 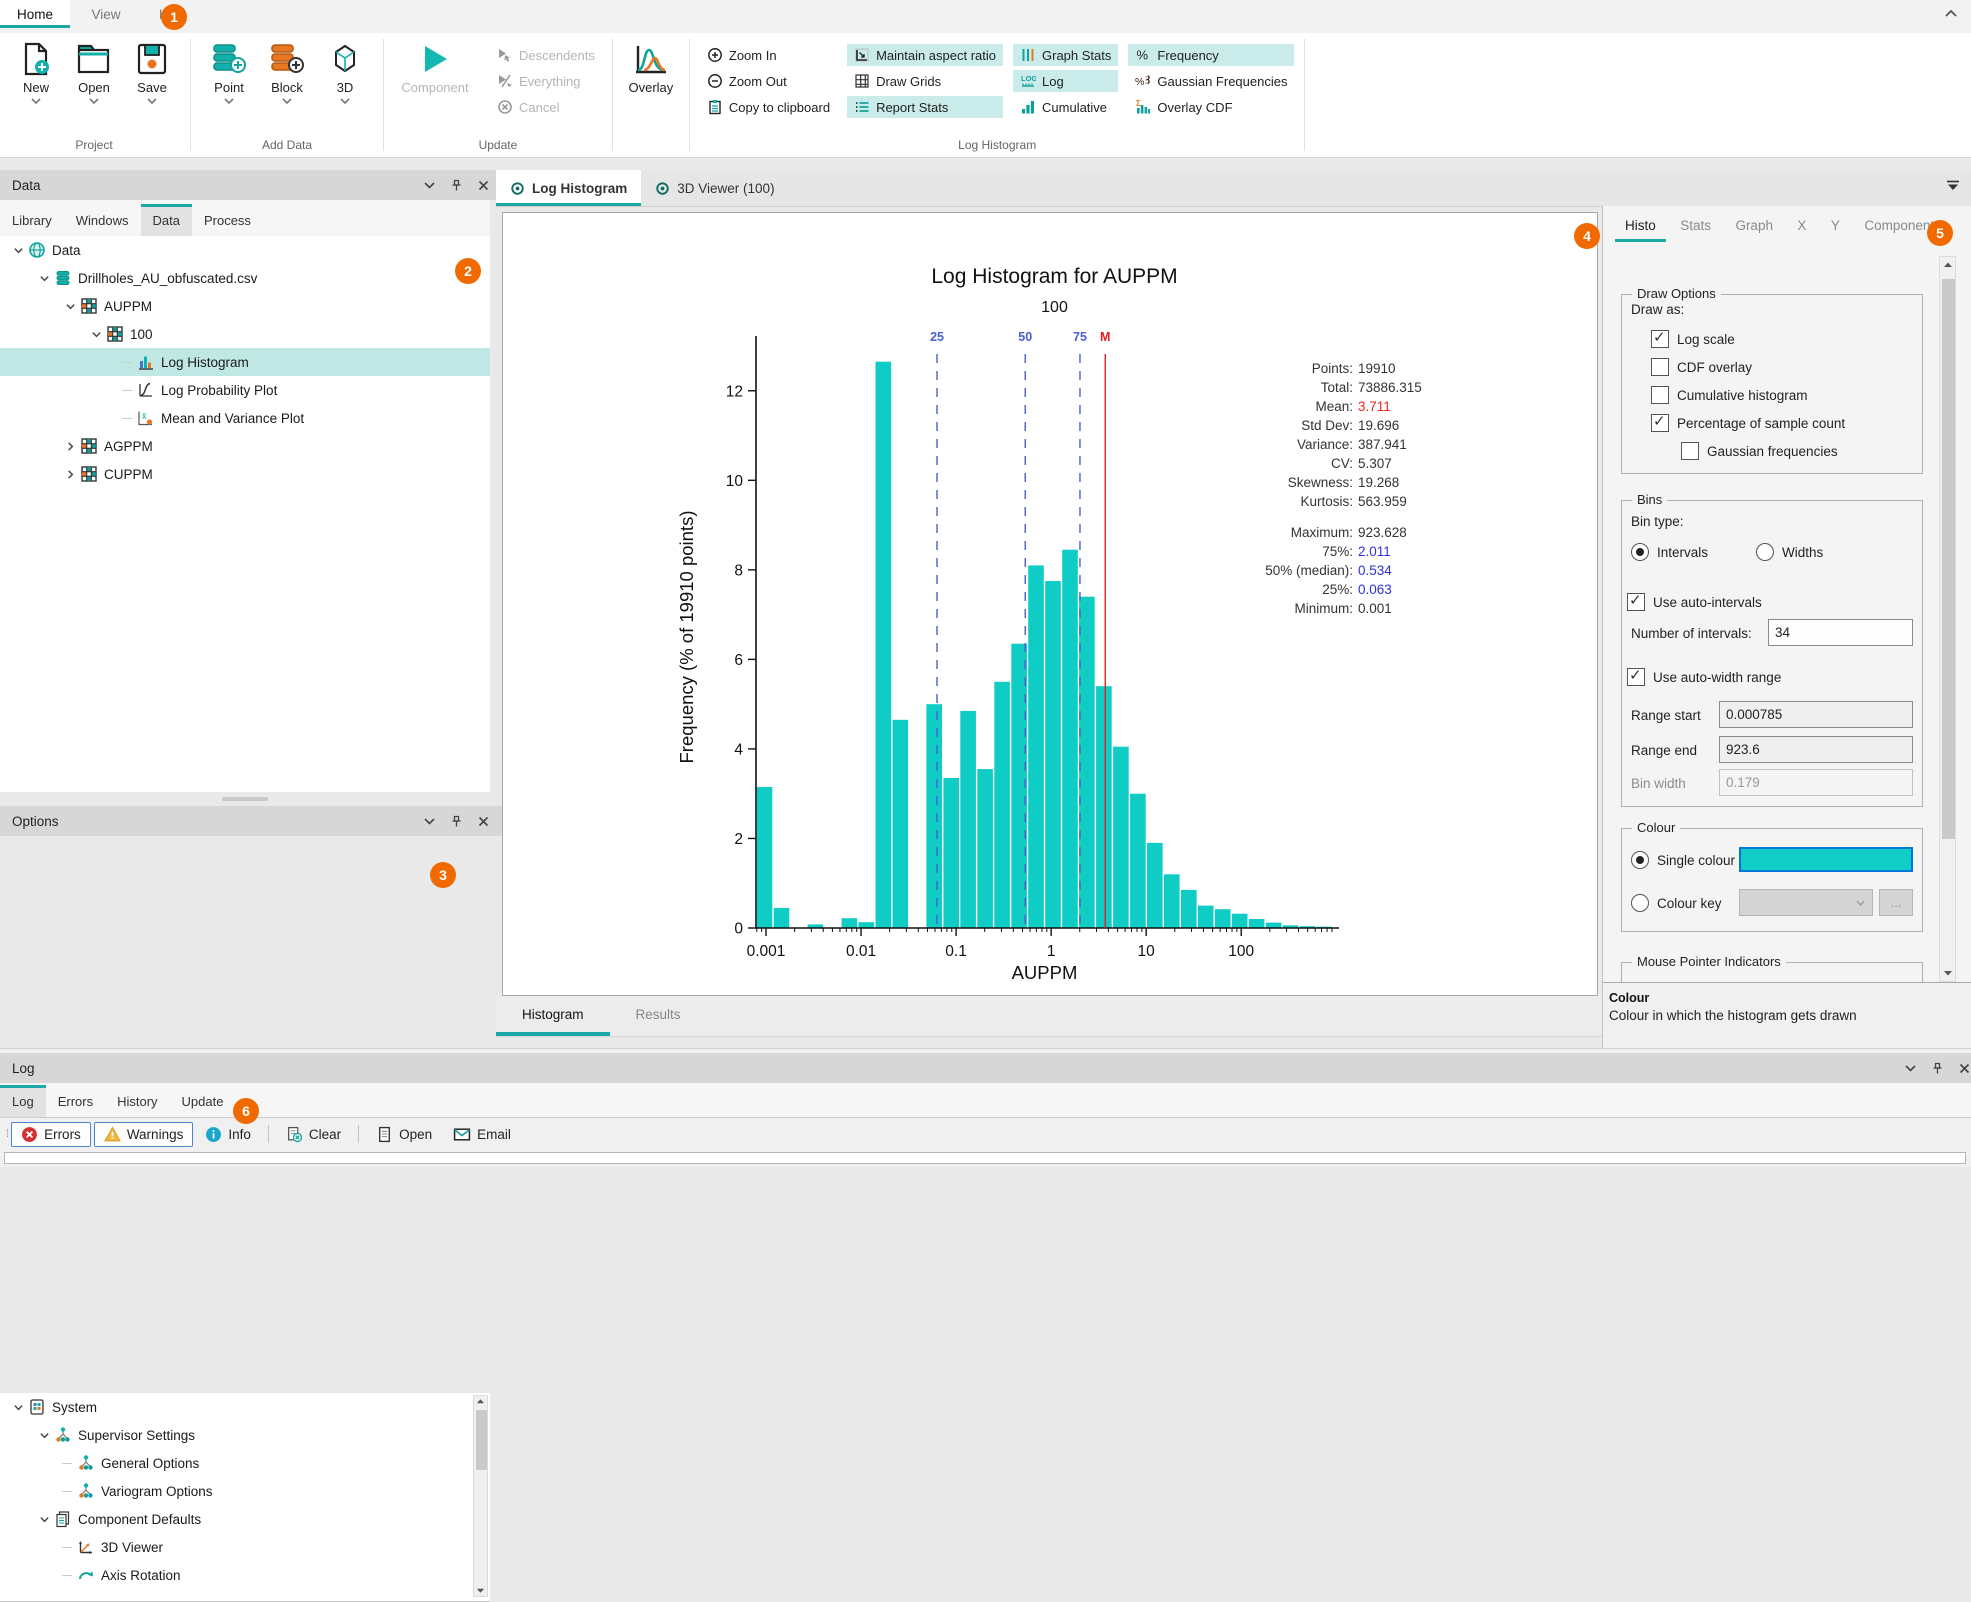 What do you see at coordinates (1066, 55) in the screenshot?
I see `graph-stats-toggle: Graph Stats` at bounding box center [1066, 55].